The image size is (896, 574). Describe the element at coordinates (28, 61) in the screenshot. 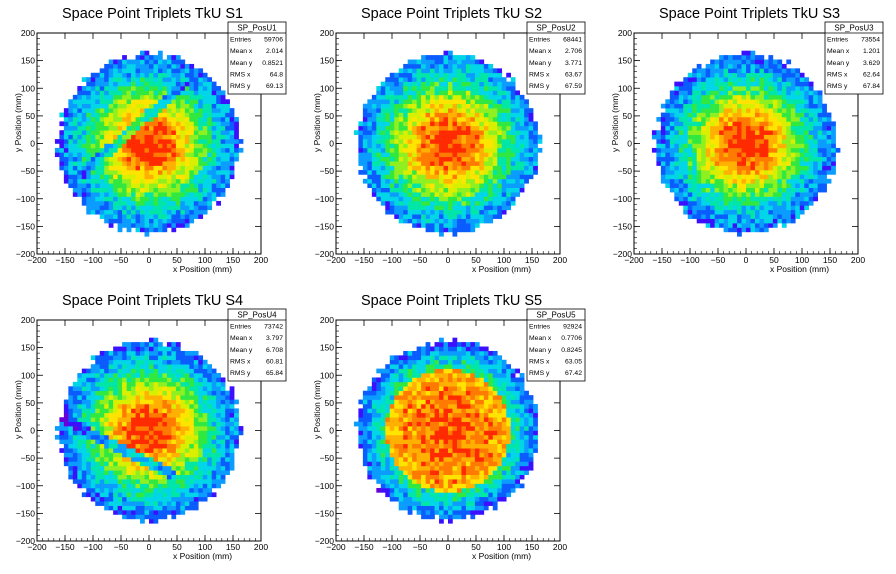

I see `y-tick-label: 150` at that location.